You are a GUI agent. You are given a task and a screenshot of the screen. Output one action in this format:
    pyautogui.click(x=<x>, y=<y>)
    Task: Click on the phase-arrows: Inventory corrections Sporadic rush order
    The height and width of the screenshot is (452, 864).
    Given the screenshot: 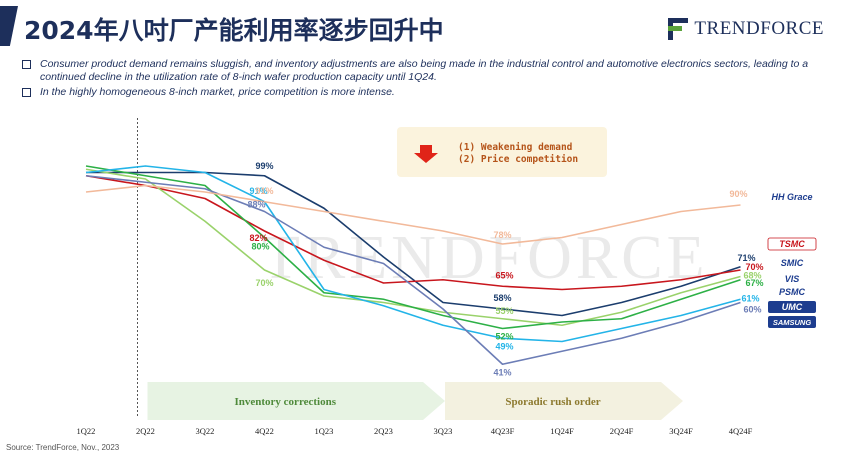 What is the action you would take?
    pyautogui.click(x=415, y=401)
    